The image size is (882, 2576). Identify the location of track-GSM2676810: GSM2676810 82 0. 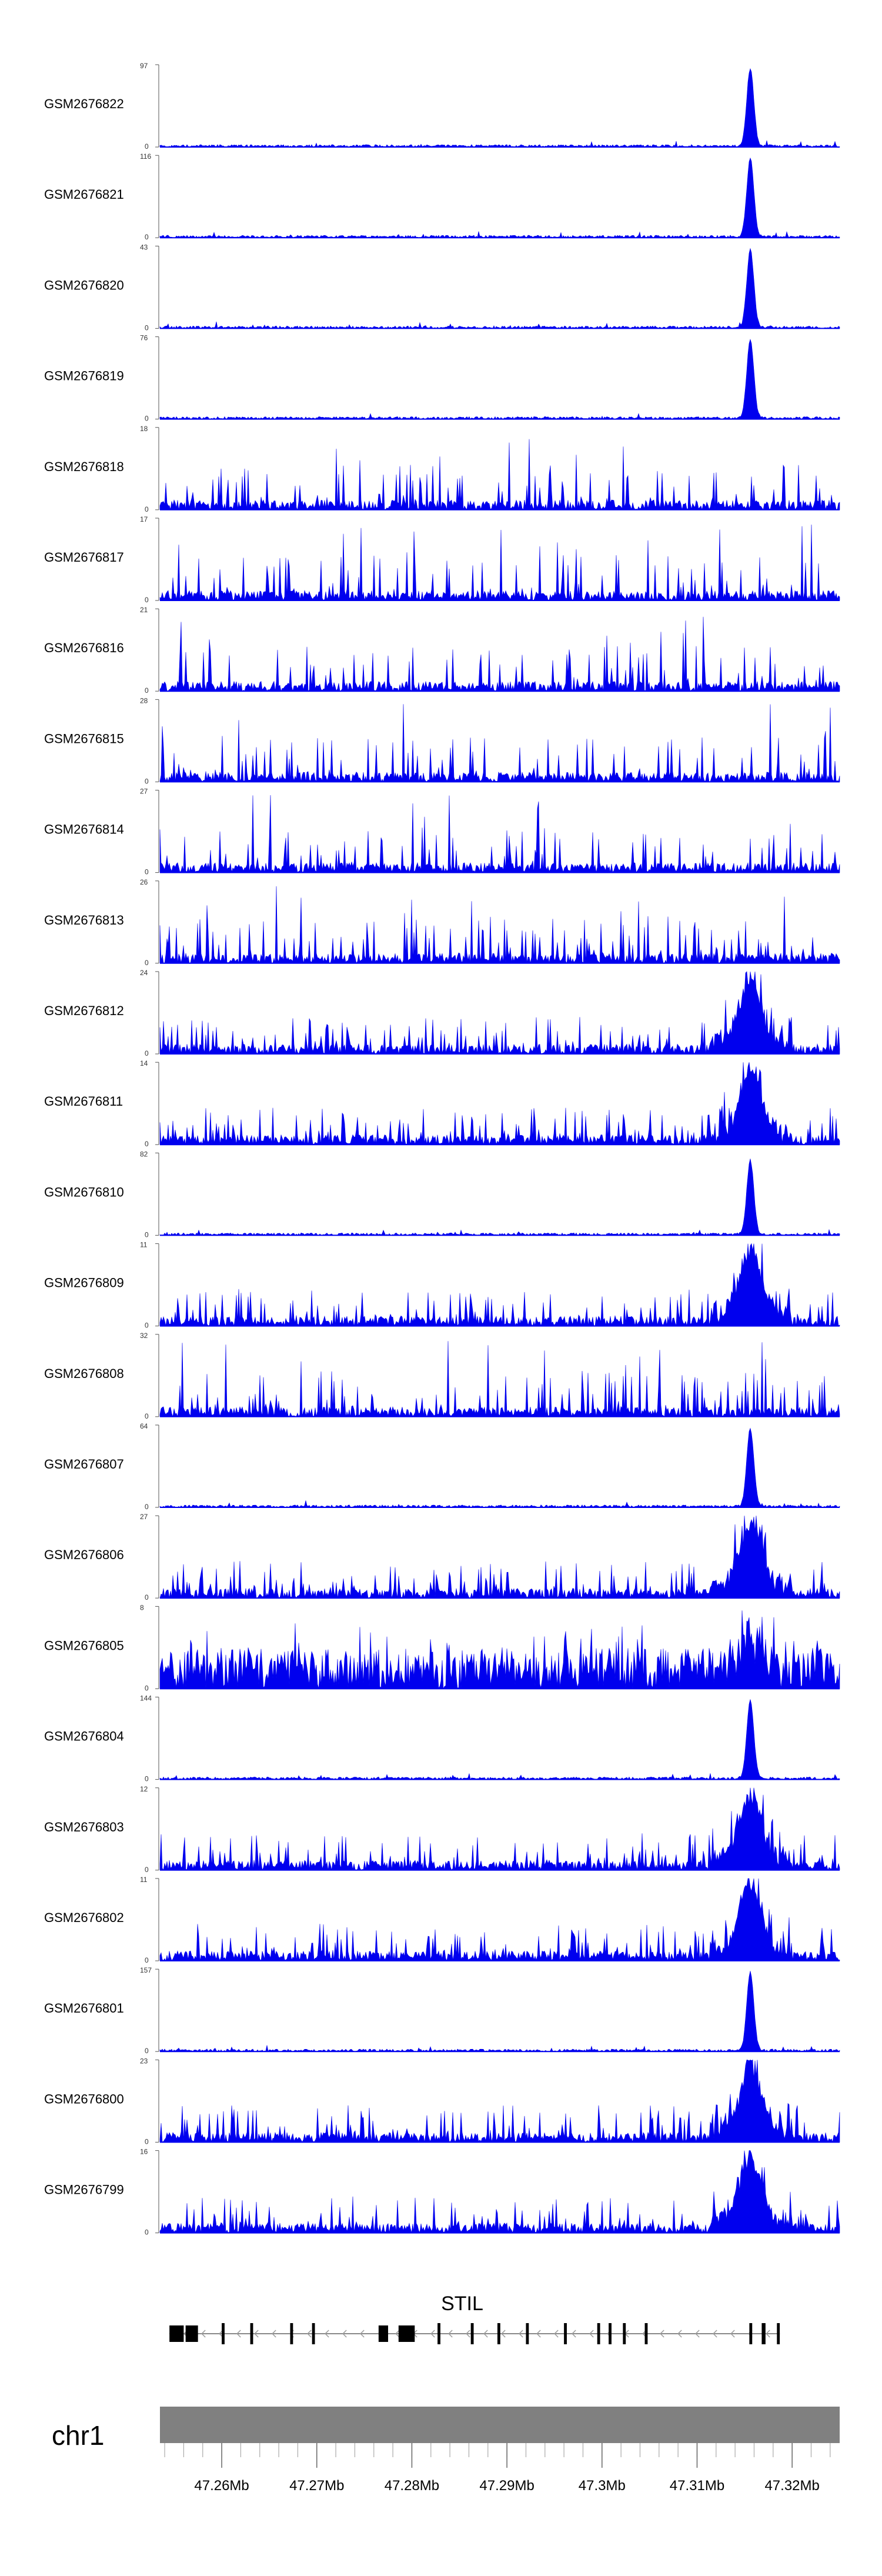
(442, 1194).